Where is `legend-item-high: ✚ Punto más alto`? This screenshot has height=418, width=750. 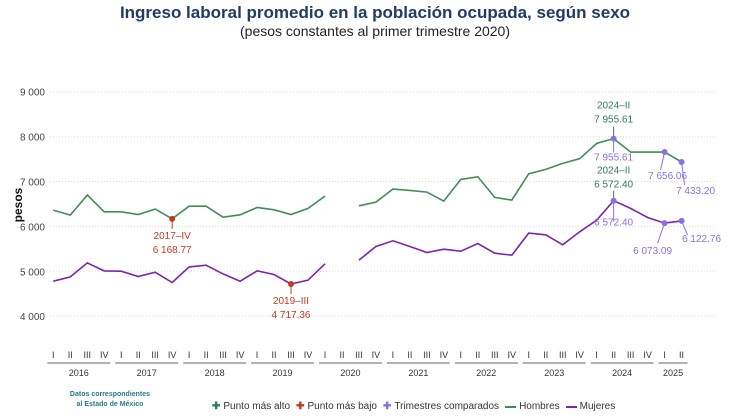
legend-item-high: ✚ Punto más alto is located at coordinates (251, 406).